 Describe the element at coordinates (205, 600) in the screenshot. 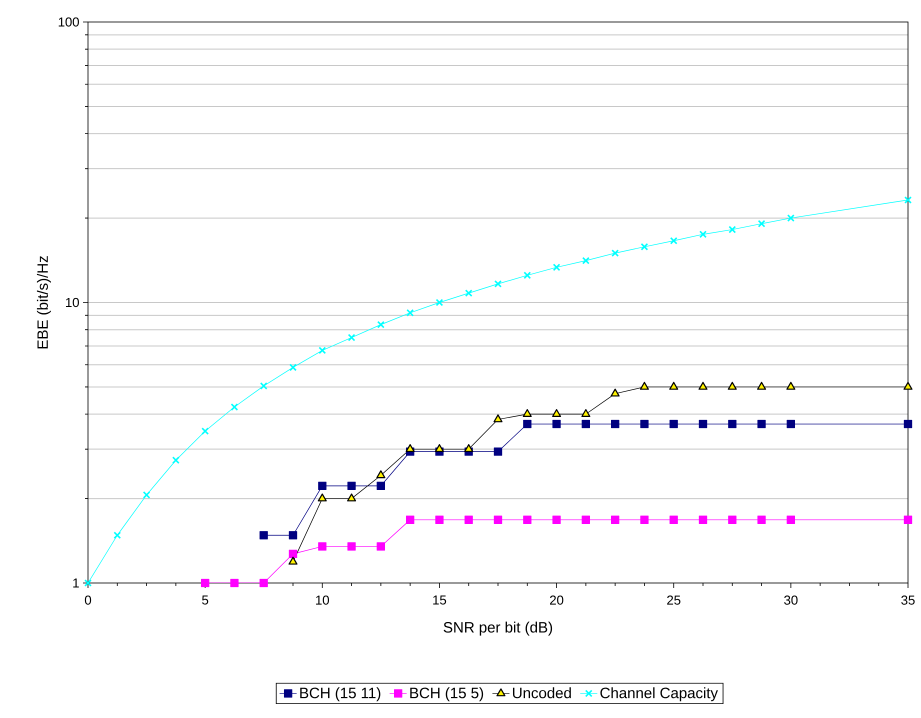

I see `x-tick-label: 5` at that location.